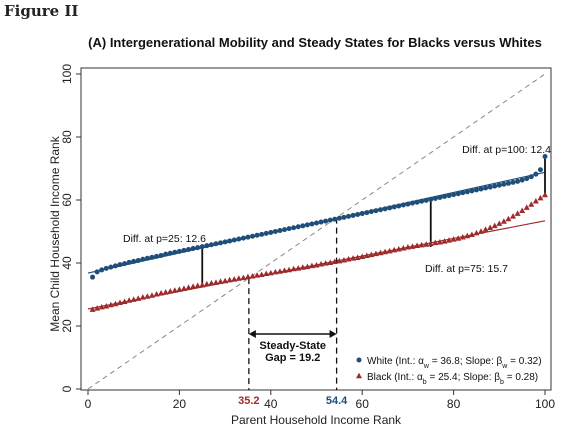 This screenshot has width=575, height=432. I want to click on difference-label: Diff. at p=100: 12.4, so click(506, 150).